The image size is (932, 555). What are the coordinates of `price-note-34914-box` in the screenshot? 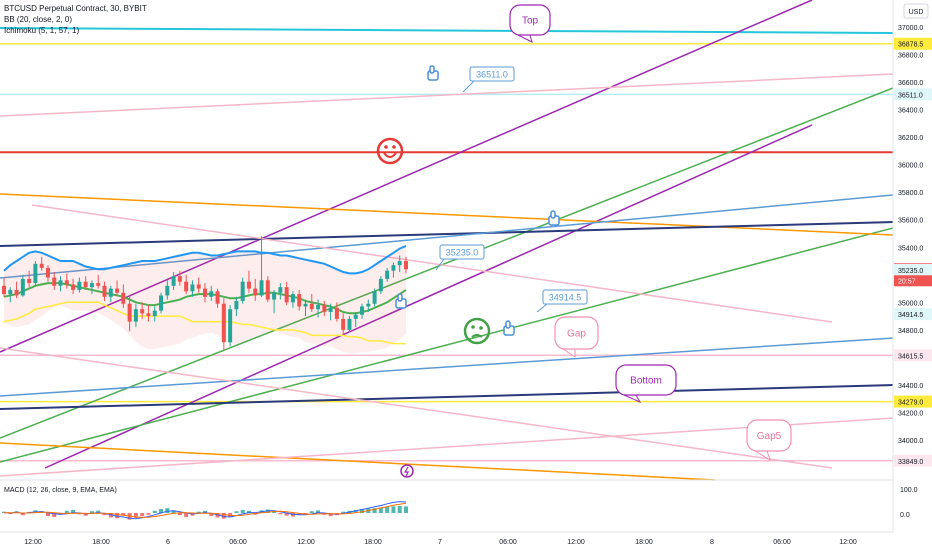 It's located at (565, 297).